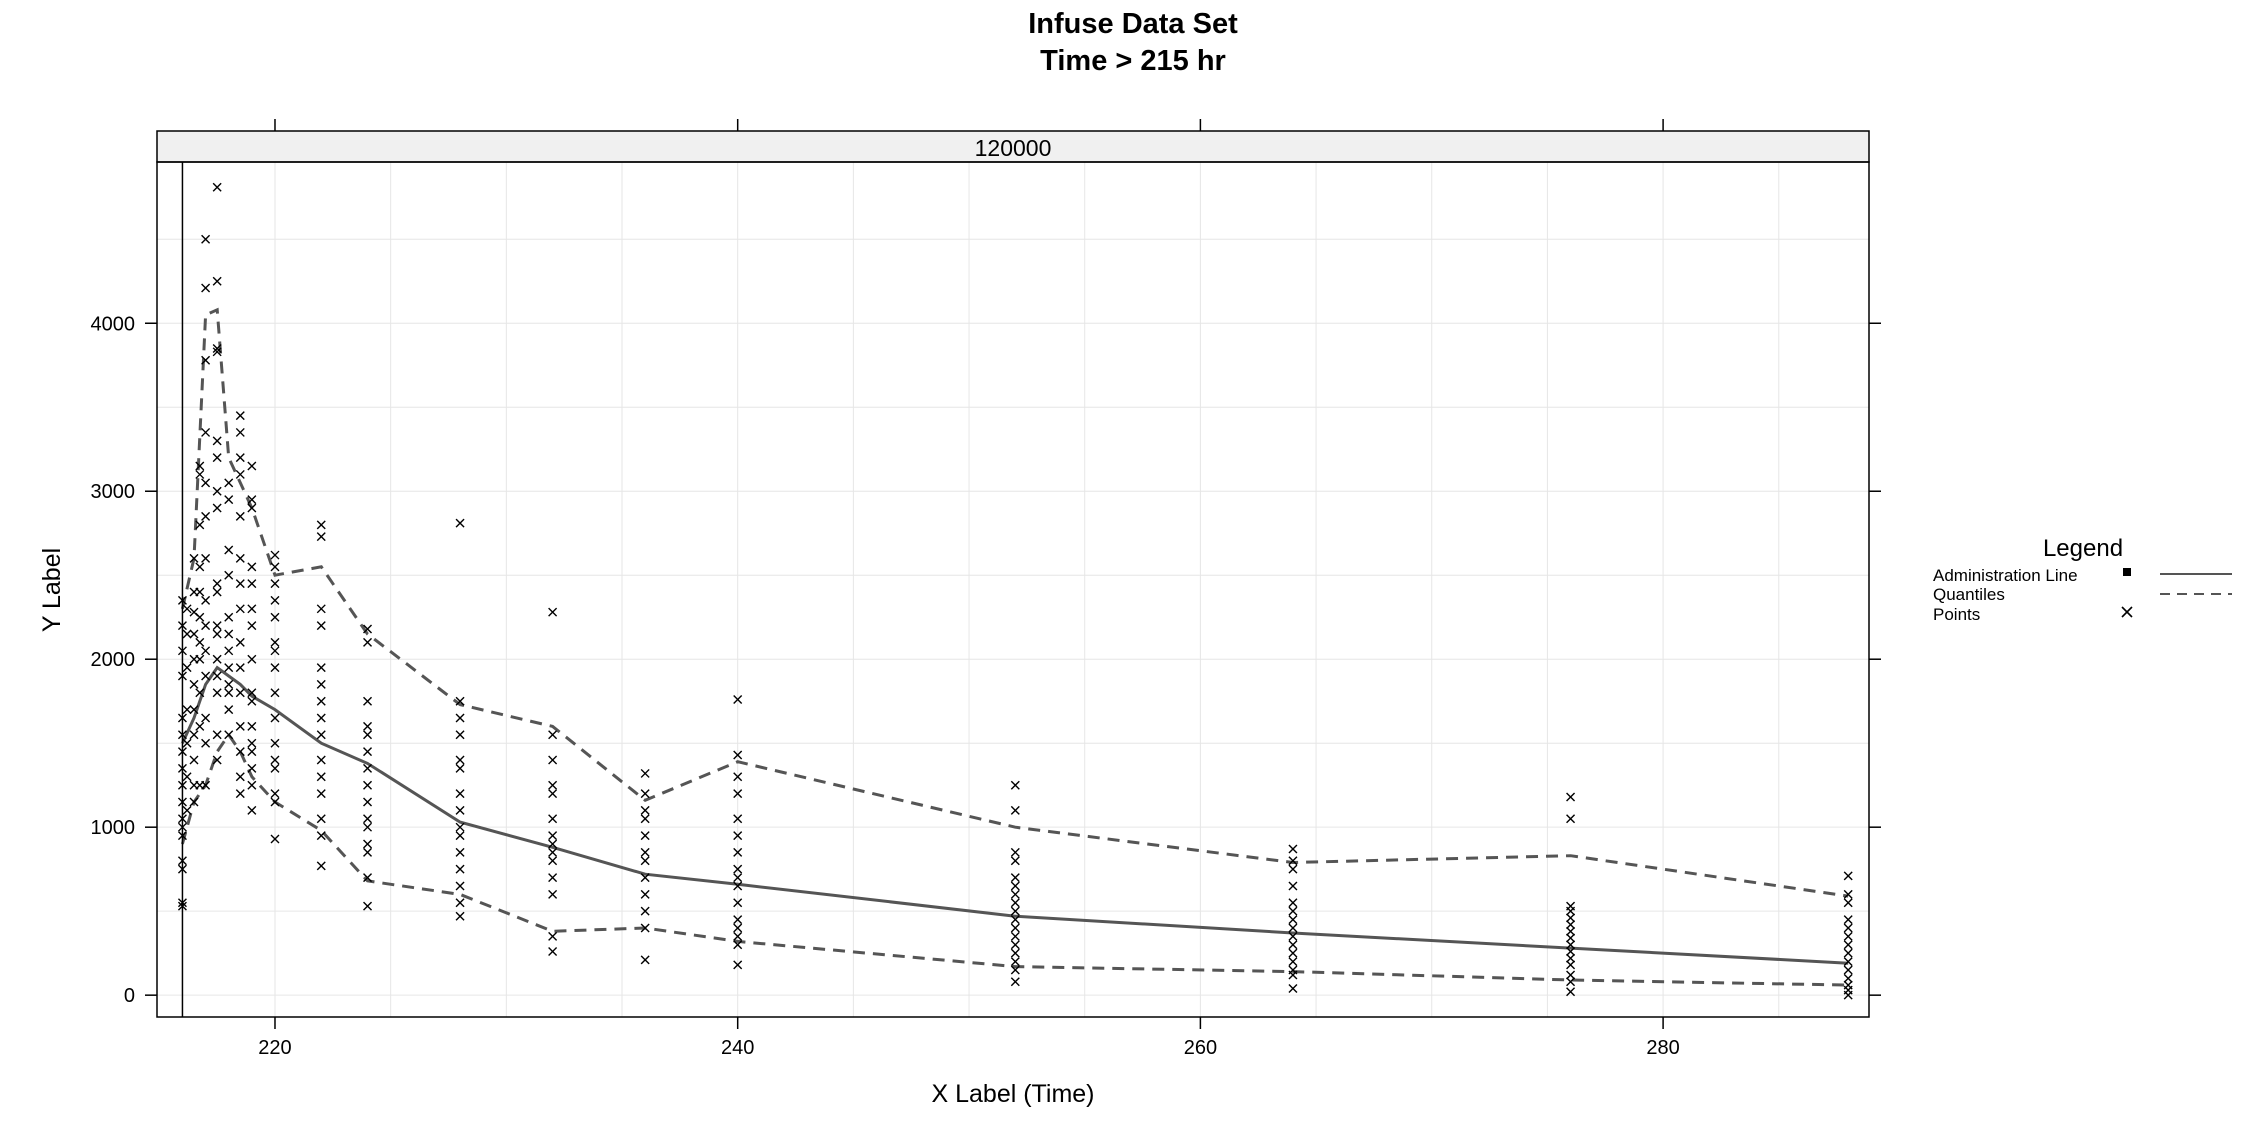  What do you see at coordinates (1013, 146) in the screenshot?
I see `strip-header` at bounding box center [1013, 146].